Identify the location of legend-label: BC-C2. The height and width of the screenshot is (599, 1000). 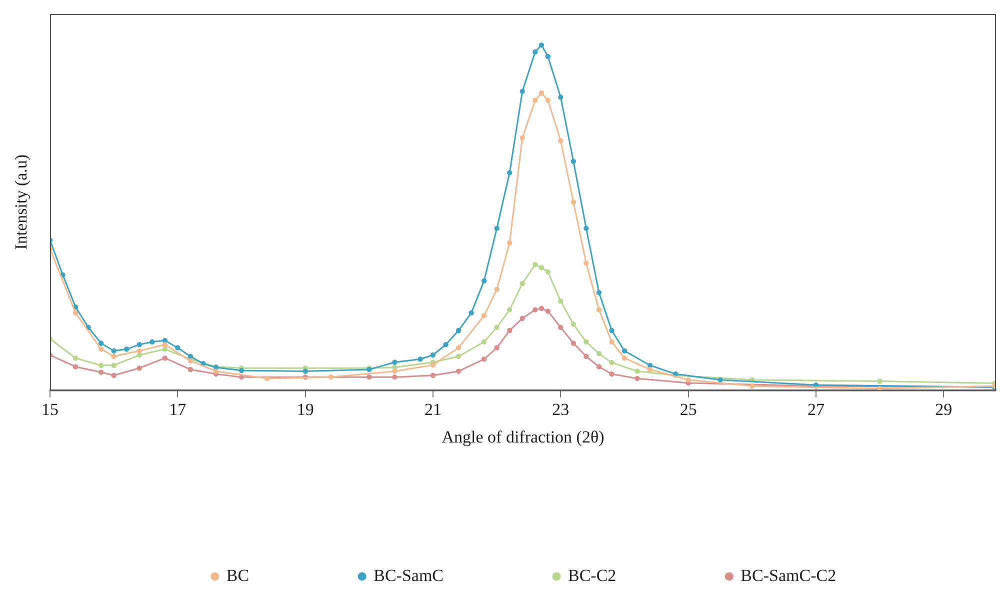
(592, 575).